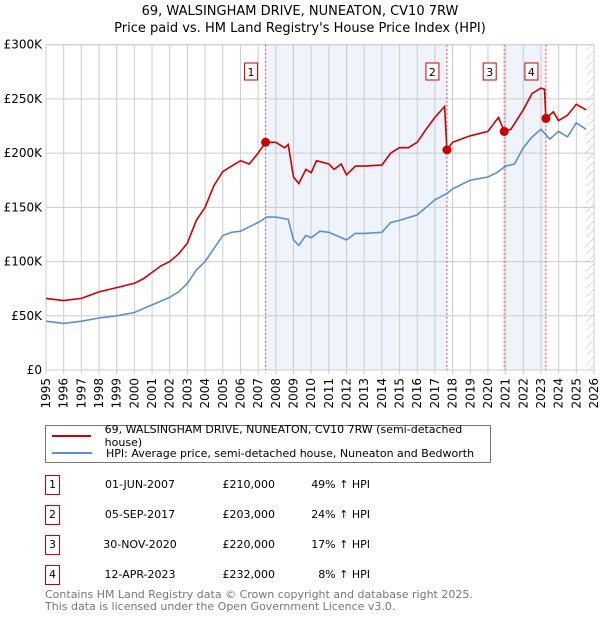 This screenshot has height=620, width=600. Describe the element at coordinates (347, 393) in the screenshot. I see `x-tick-label: 2012` at that location.